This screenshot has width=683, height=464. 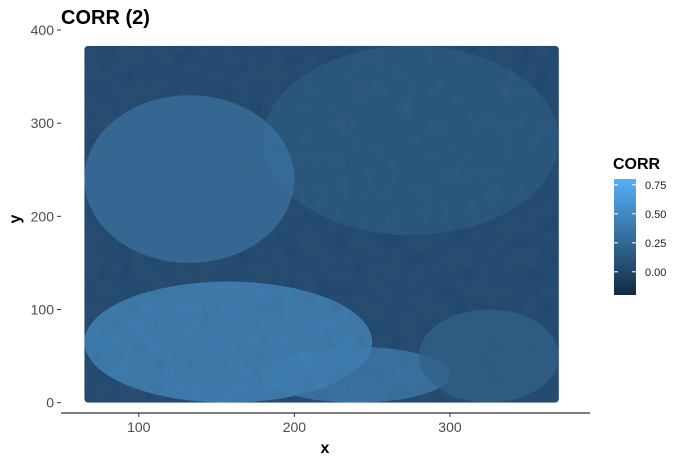 I want to click on x-tick-label: 200, so click(x=295, y=427).